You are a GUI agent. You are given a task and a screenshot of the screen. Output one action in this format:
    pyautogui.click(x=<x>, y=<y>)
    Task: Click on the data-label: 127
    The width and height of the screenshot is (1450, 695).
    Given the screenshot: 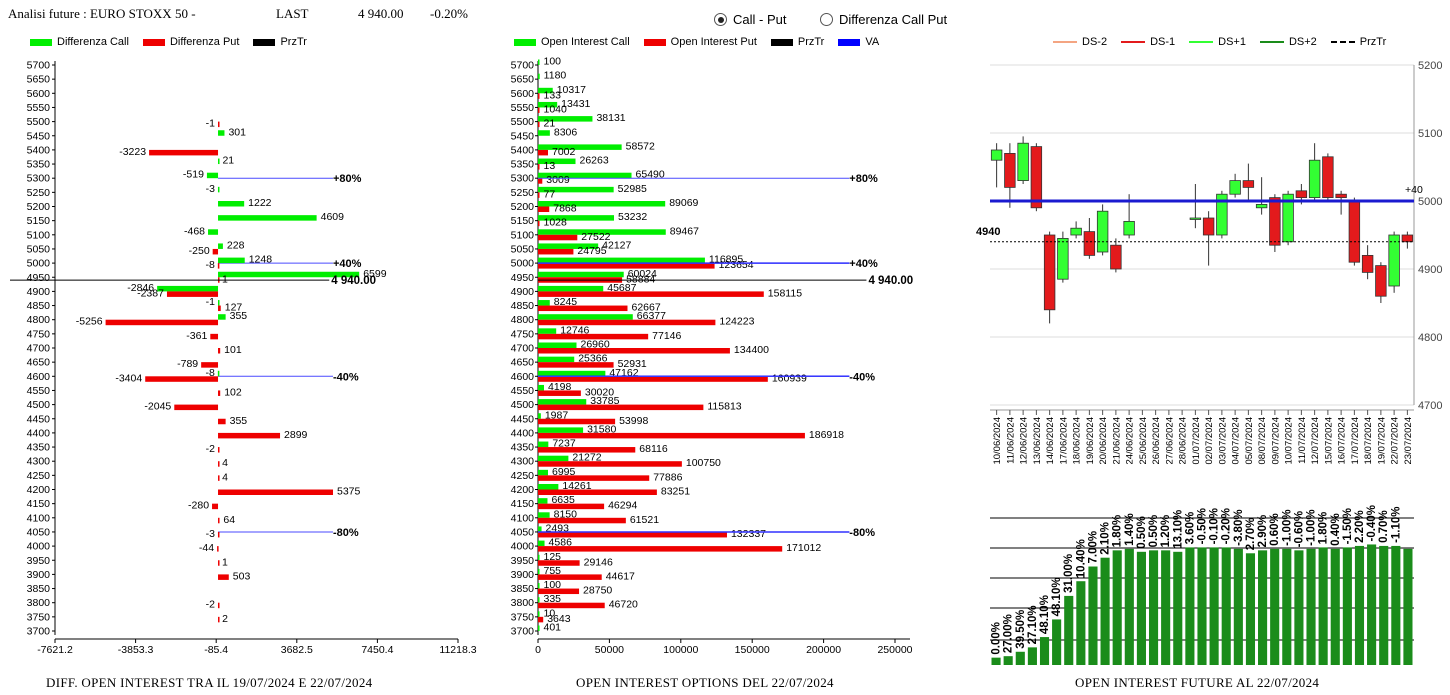 What is the action you would take?
    pyautogui.click(x=234, y=308)
    